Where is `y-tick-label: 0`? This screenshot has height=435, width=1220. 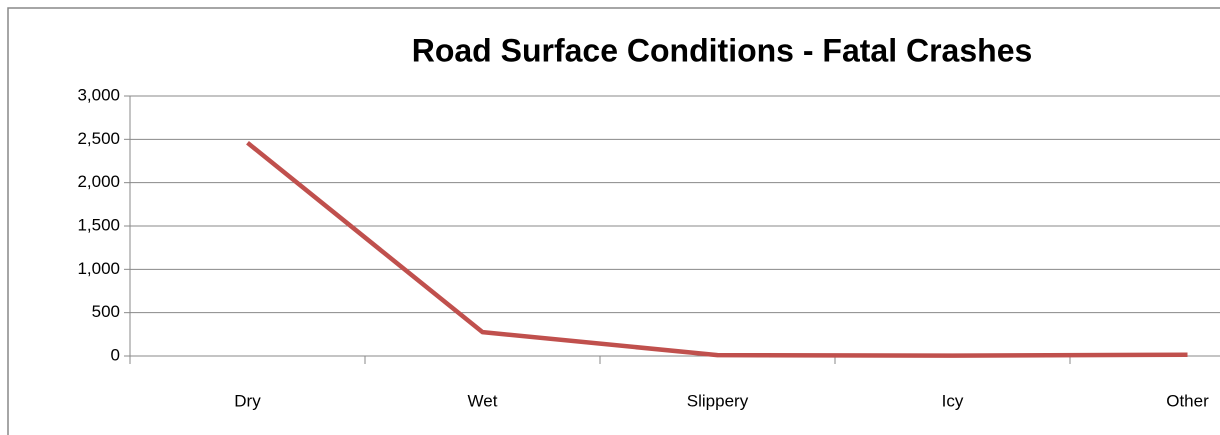
y-tick-label: 0 is located at coordinates (115, 354).